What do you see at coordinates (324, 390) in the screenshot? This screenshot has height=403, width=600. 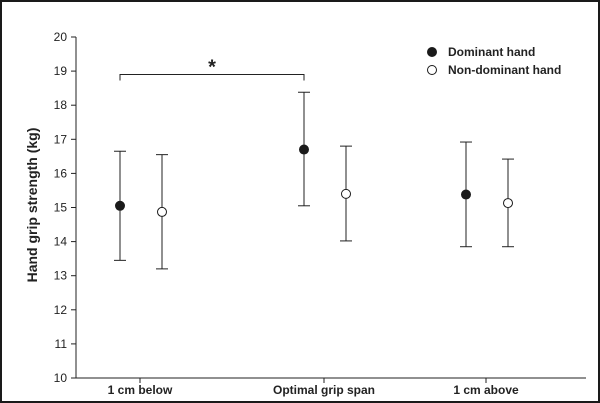 I see `x-tick-label: Optimal grip span` at bounding box center [324, 390].